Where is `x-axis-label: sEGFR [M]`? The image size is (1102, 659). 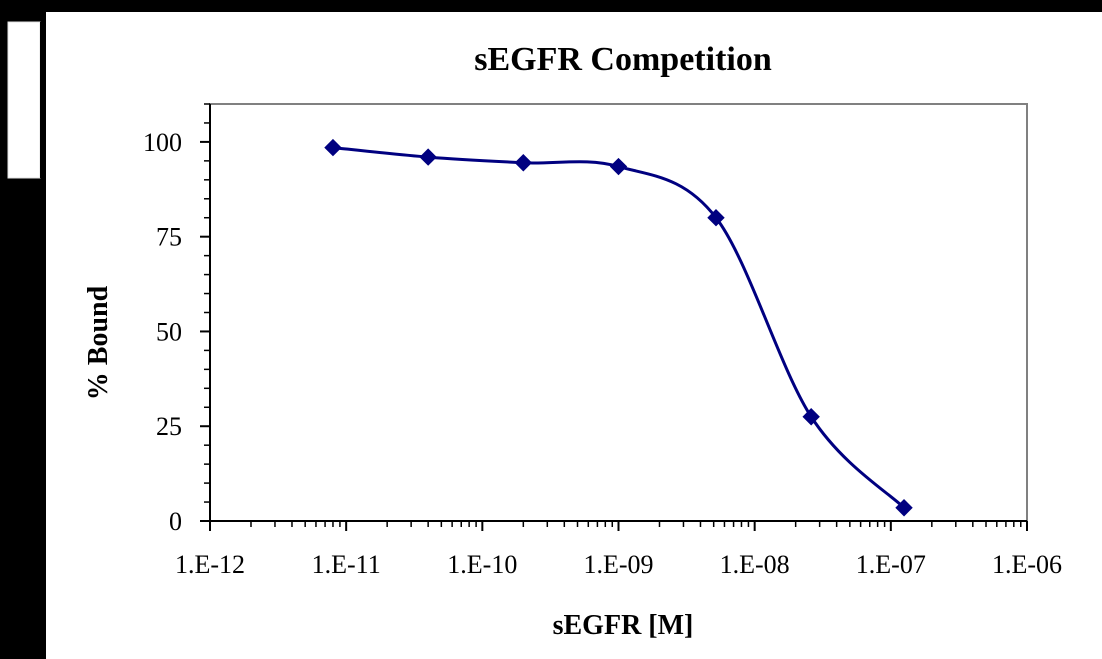 x-axis-label: sEGFR [M] is located at coordinates (623, 625).